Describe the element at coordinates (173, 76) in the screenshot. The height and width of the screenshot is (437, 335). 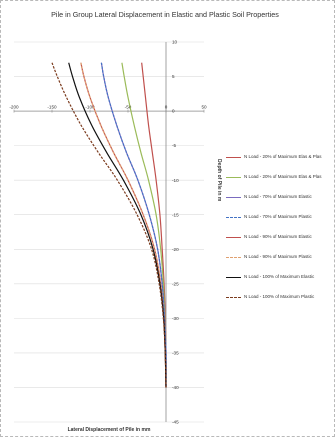
I see `y-tick-label: 5` at that location.